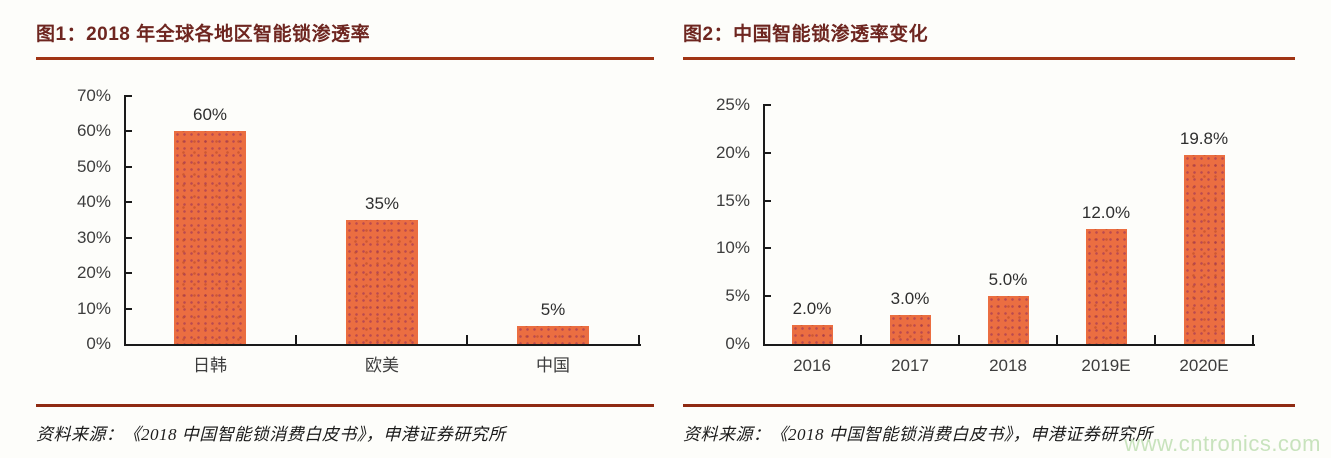  What do you see at coordinates (553, 309) in the screenshot?
I see `bar-value-label: 5%` at bounding box center [553, 309].